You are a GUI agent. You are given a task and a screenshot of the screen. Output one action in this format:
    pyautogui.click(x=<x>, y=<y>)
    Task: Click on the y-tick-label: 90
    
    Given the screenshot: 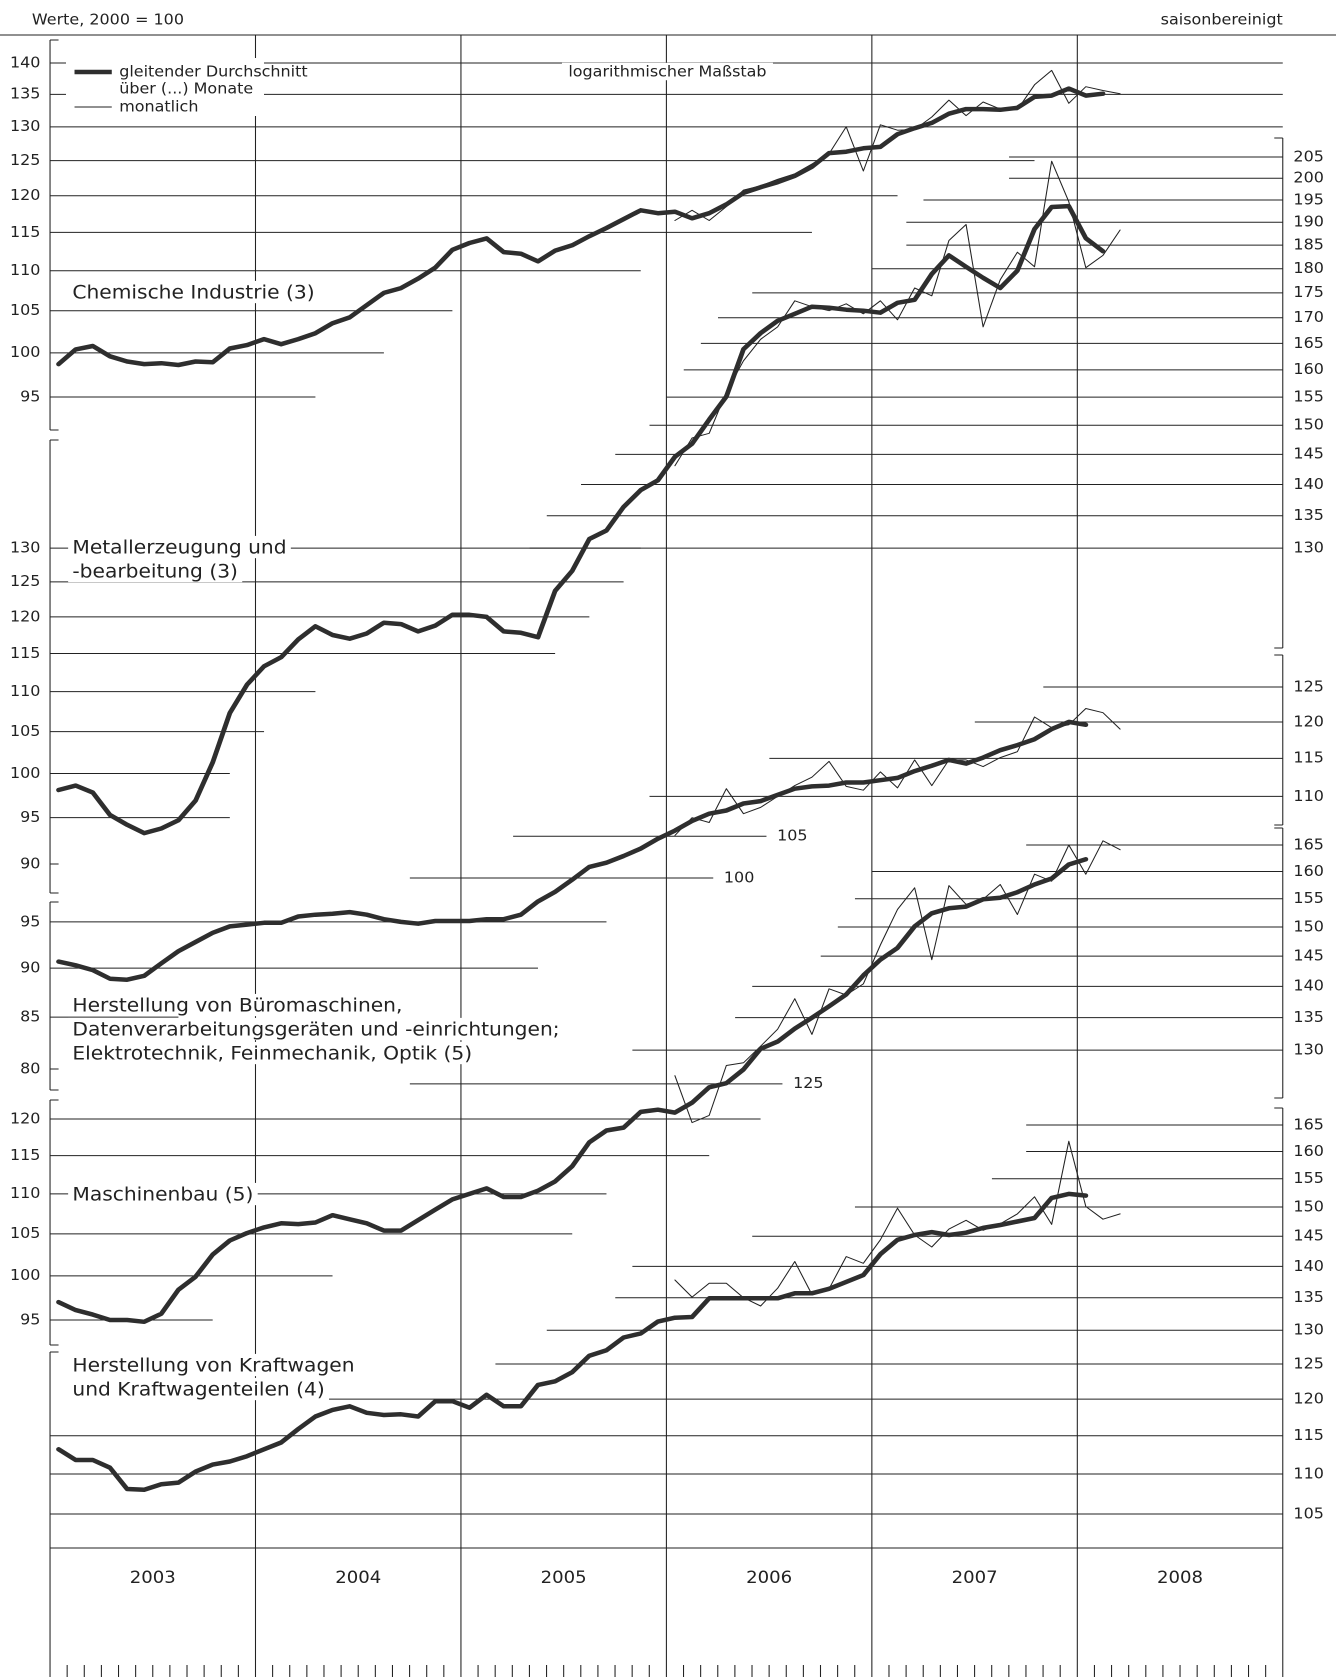 What is the action you would take?
    pyautogui.click(x=30, y=967)
    